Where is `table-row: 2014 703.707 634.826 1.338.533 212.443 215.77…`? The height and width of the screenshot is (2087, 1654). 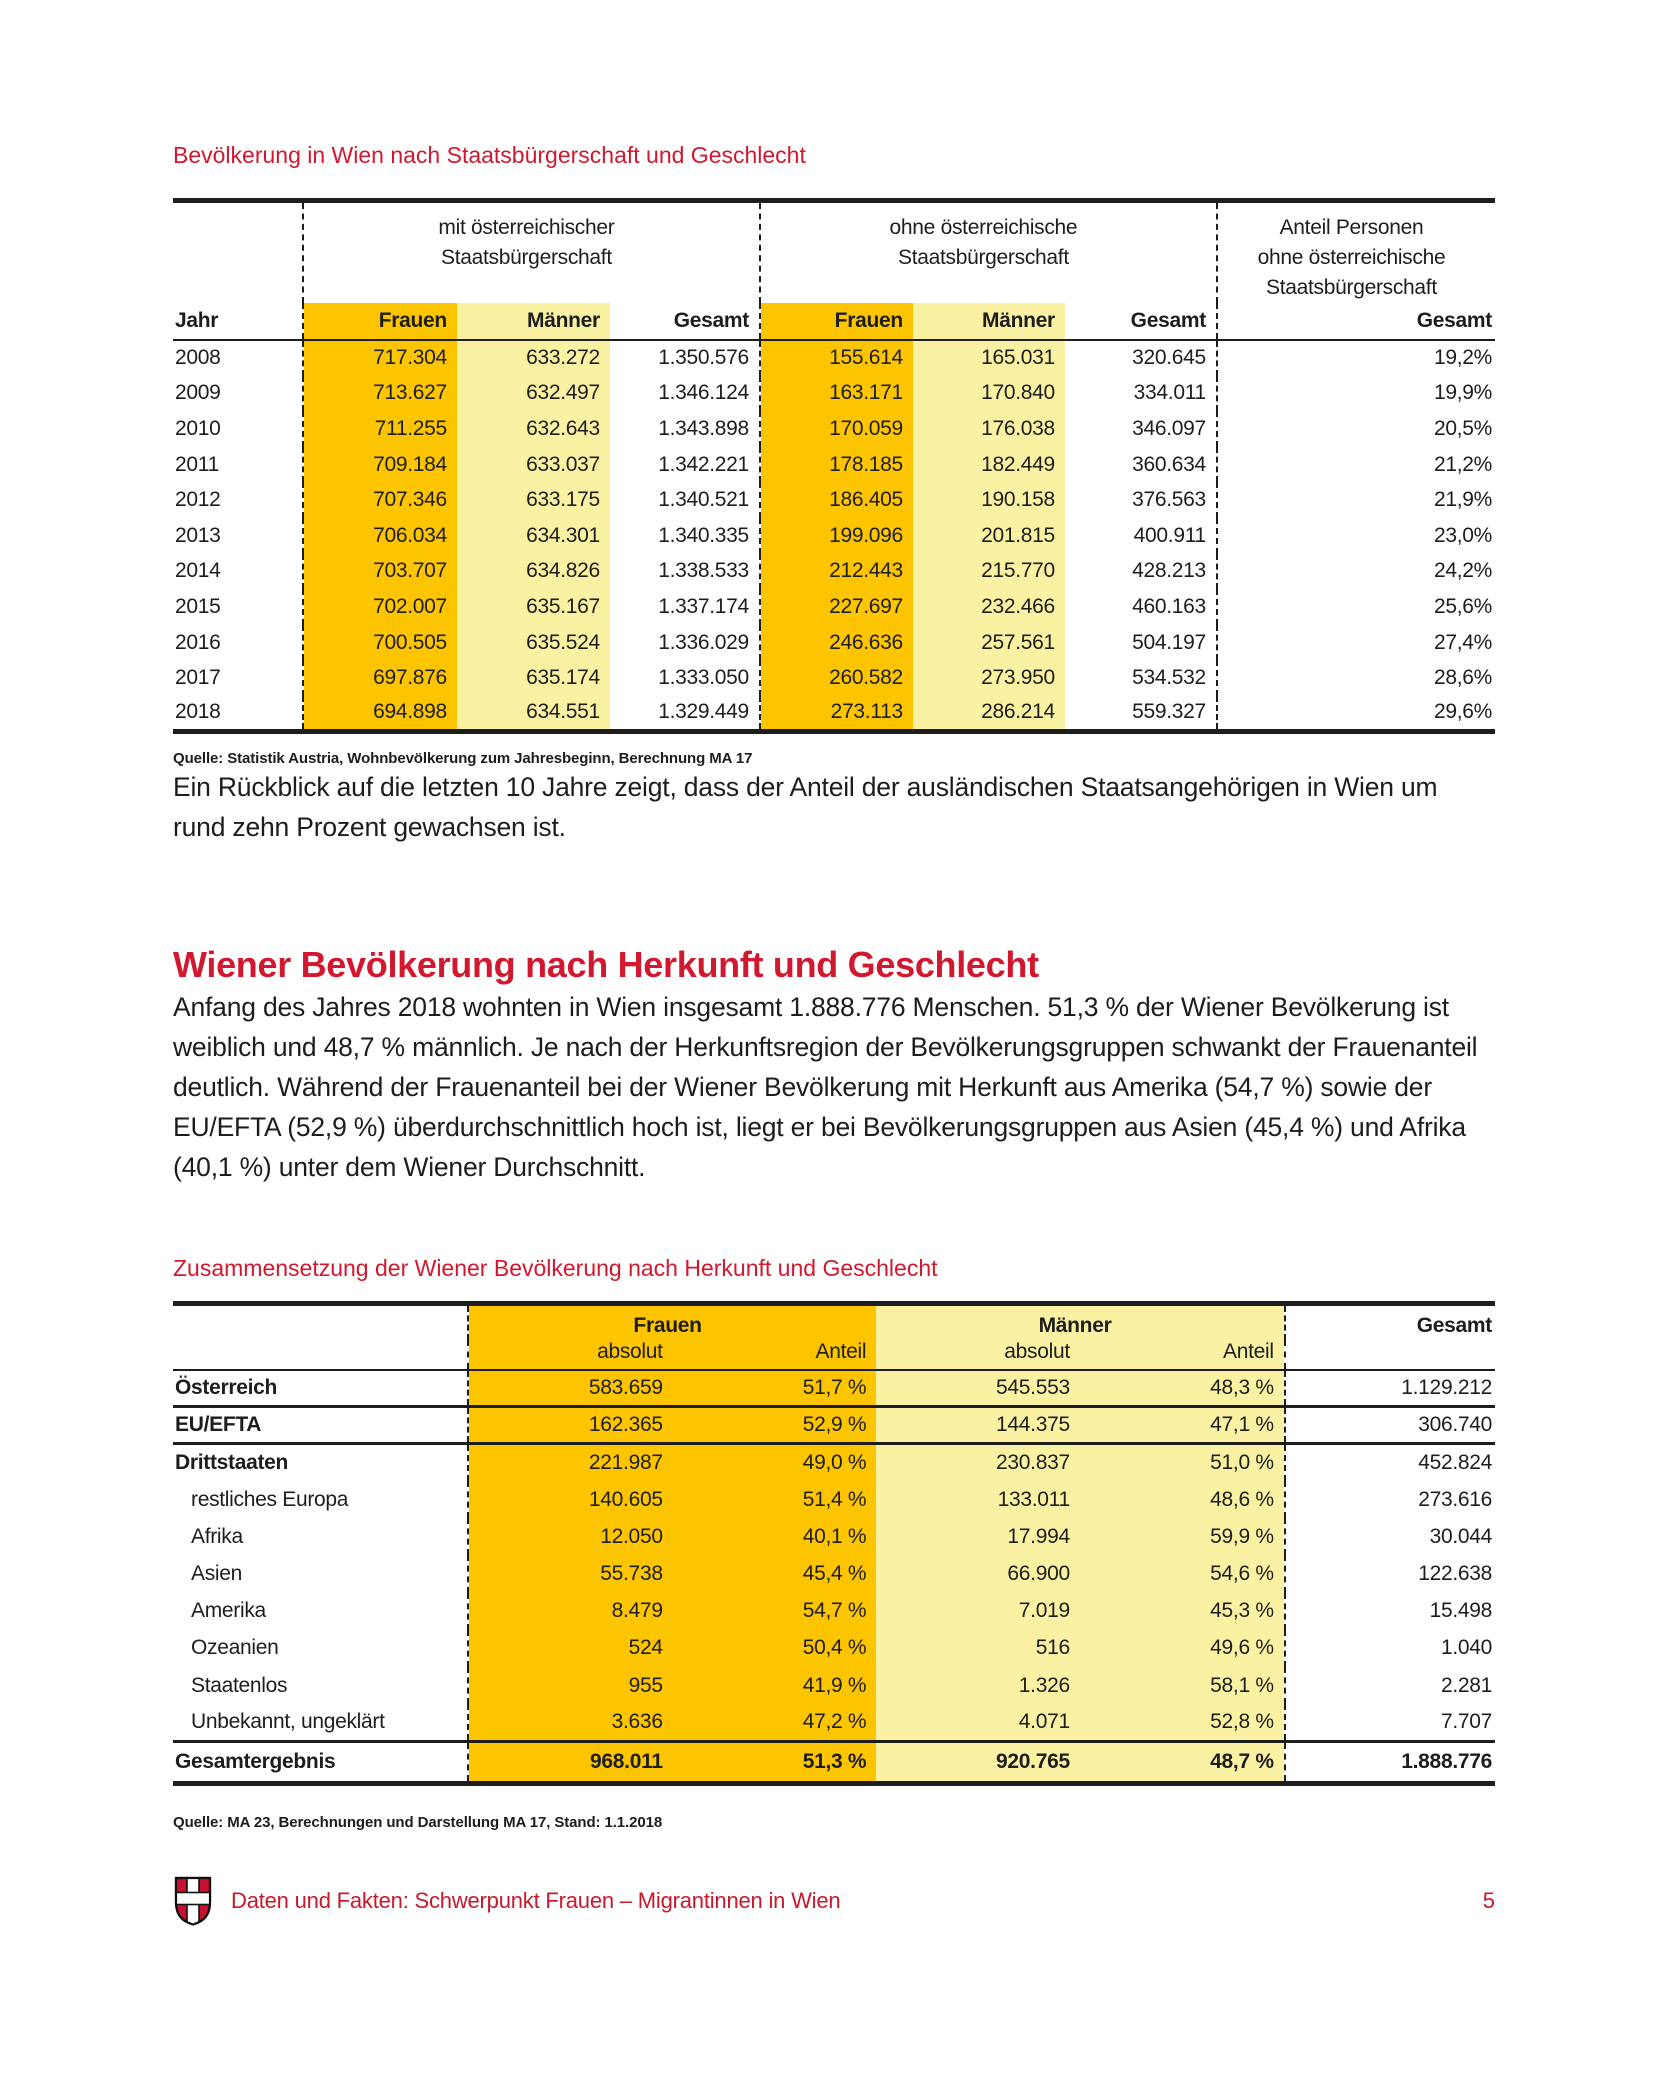
table-row: 2014 703.707 634.826 1.338.533 212.443 215.77… is located at coordinates (834, 571).